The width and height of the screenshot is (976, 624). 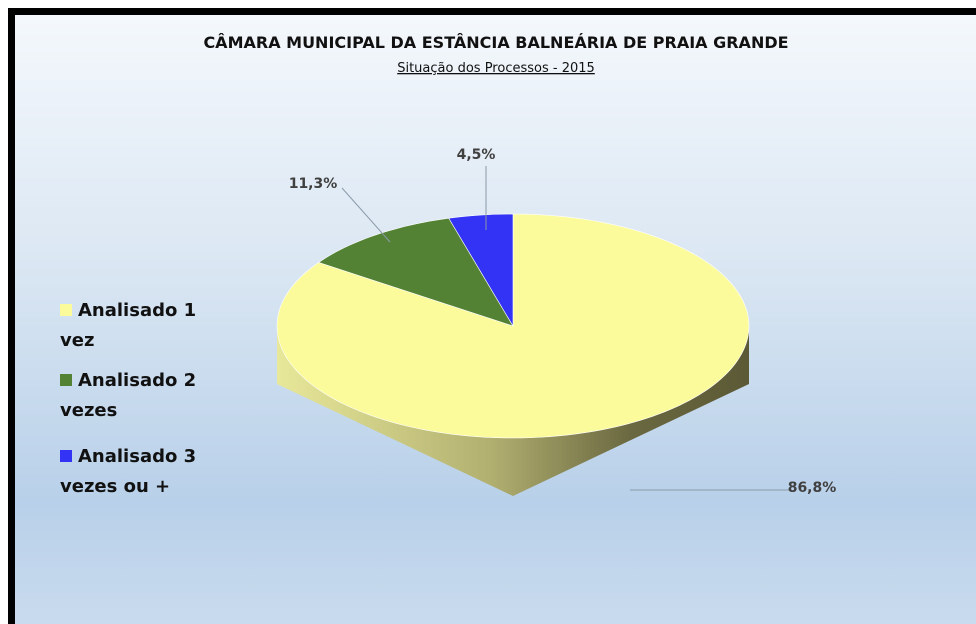 I want to click on legend-label: Analisado 3 vezes ou +, so click(x=128, y=471).